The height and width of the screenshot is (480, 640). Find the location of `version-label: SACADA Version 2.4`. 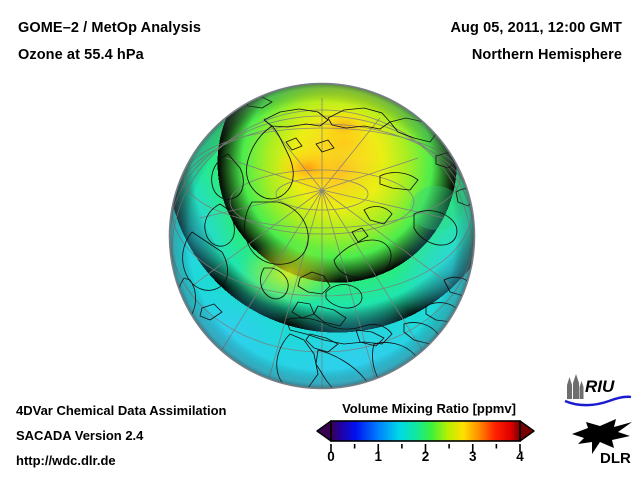

version-label: SACADA Version 2.4 is located at coordinates (80, 435).